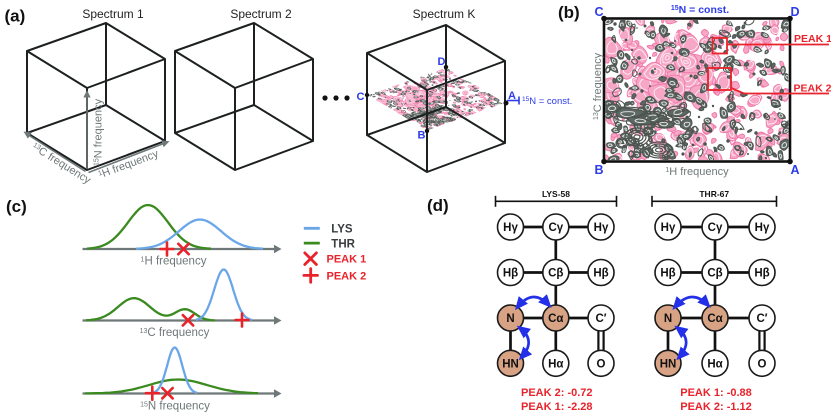  I want to click on svg-text: LYS-58, so click(556, 194).